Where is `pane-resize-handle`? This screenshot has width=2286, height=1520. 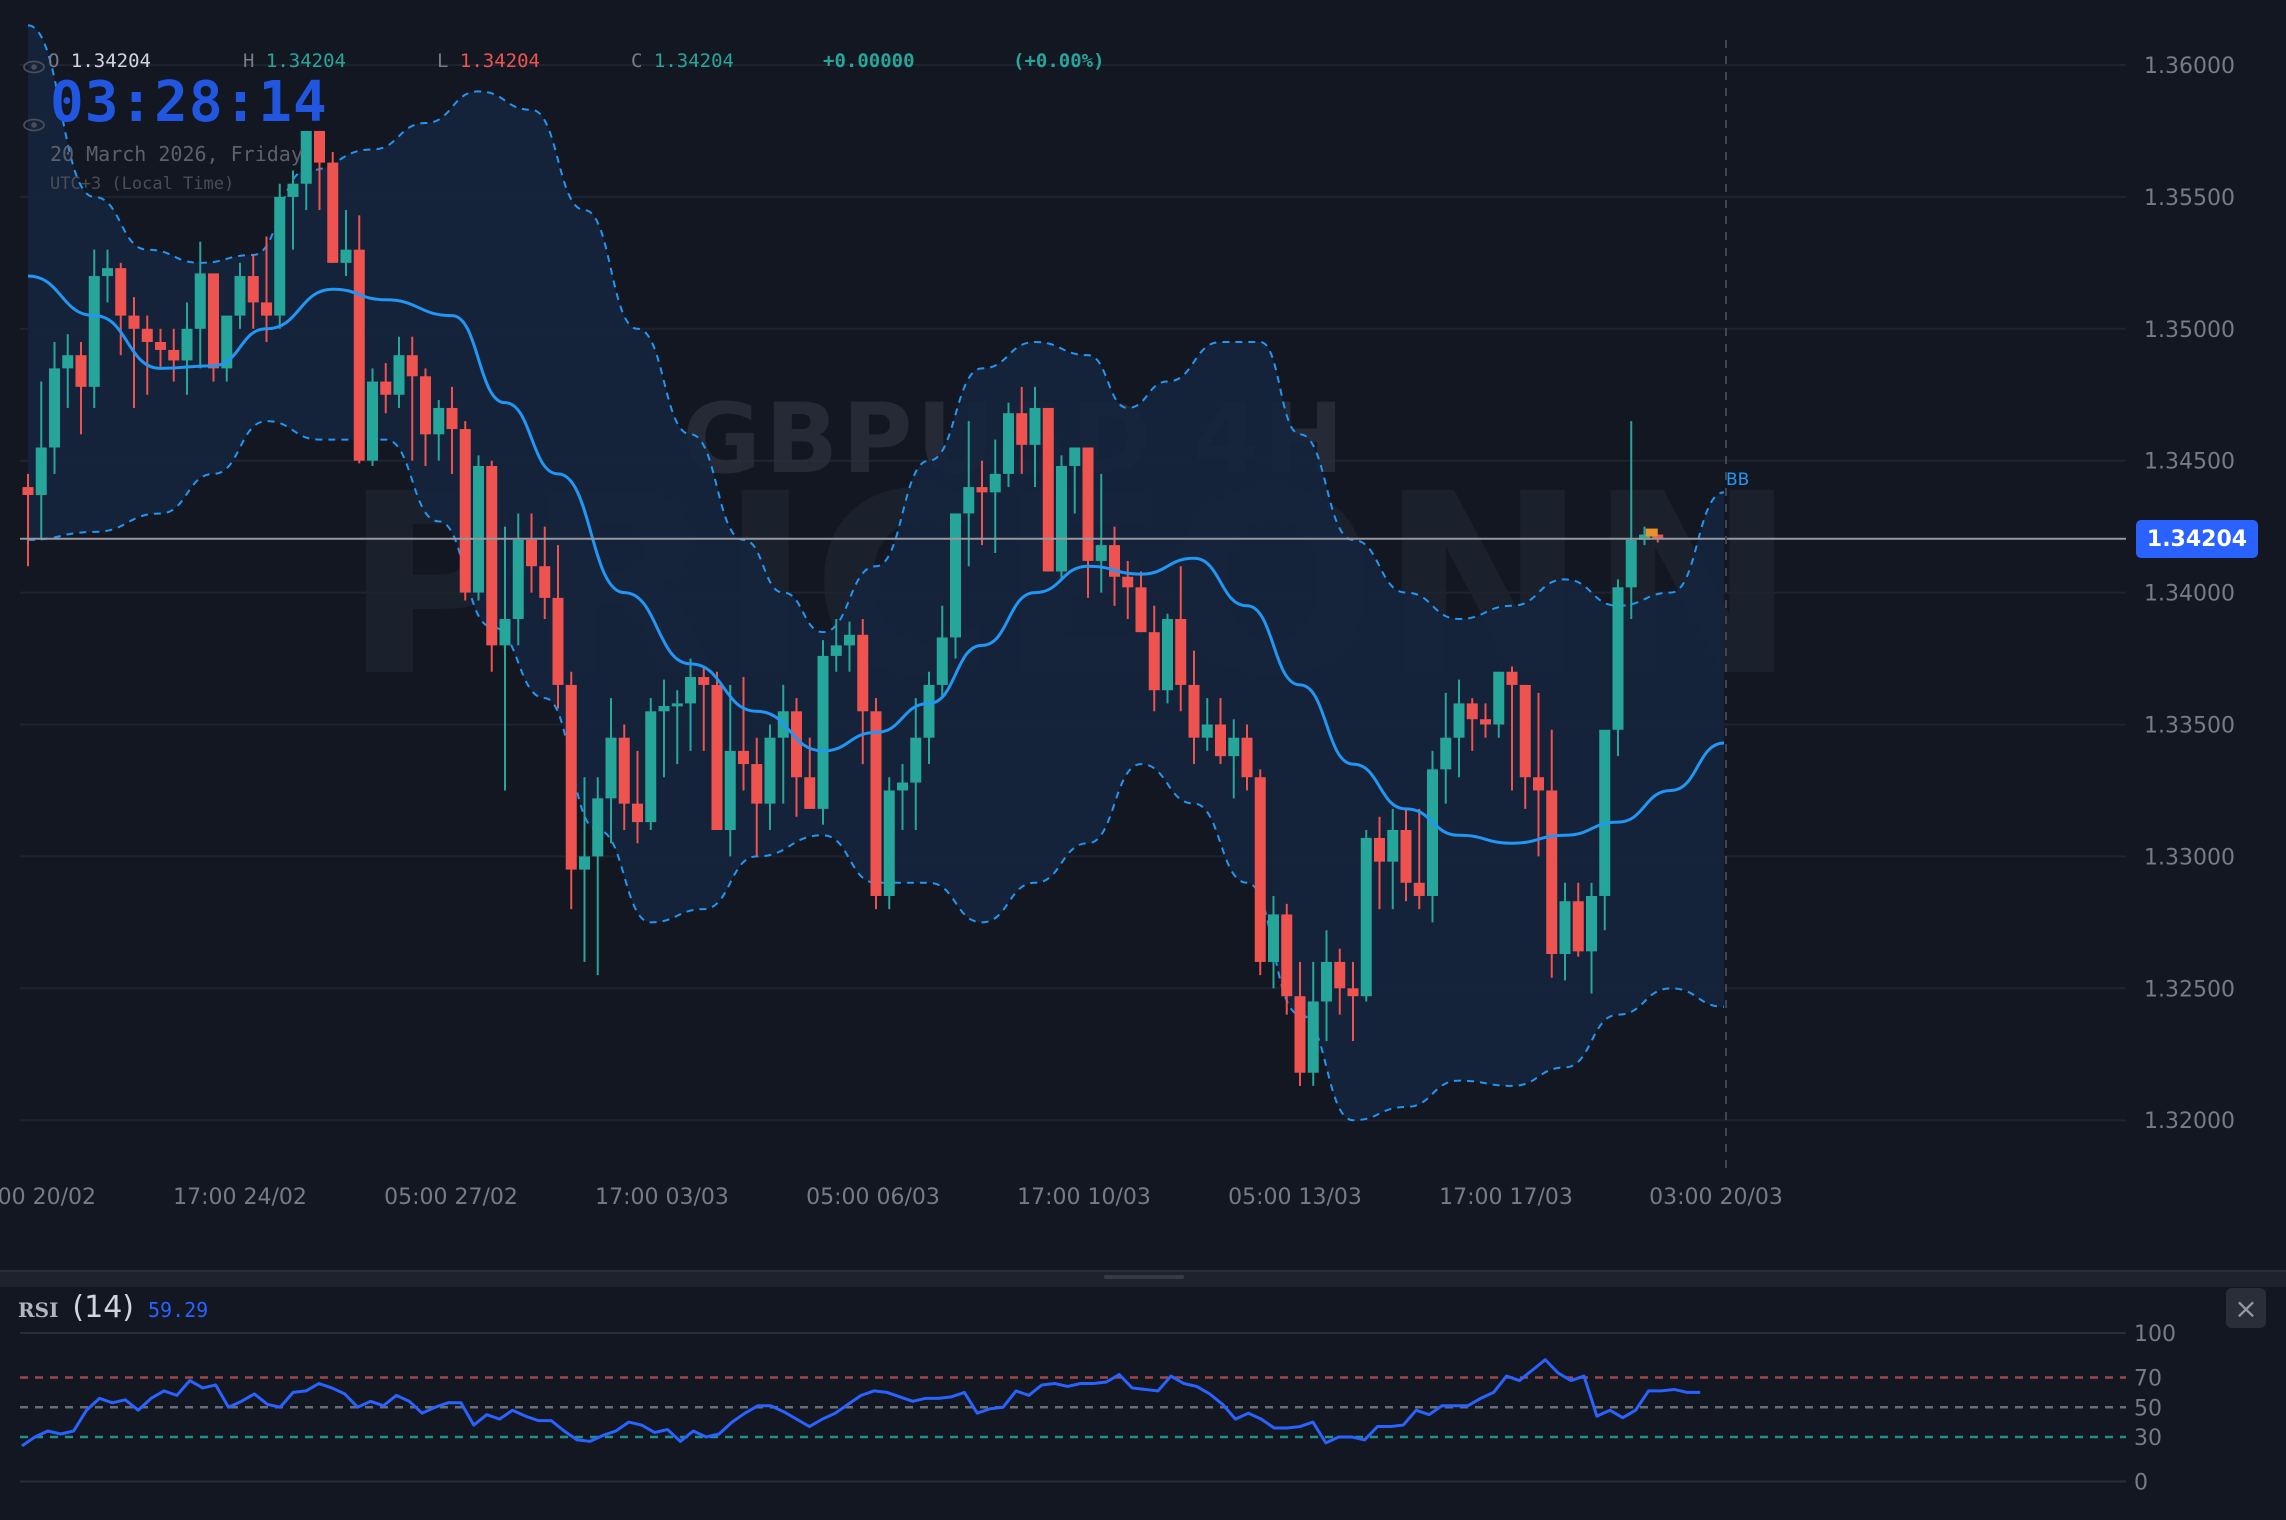
pane-resize-handle is located at coordinates (1144, 1277).